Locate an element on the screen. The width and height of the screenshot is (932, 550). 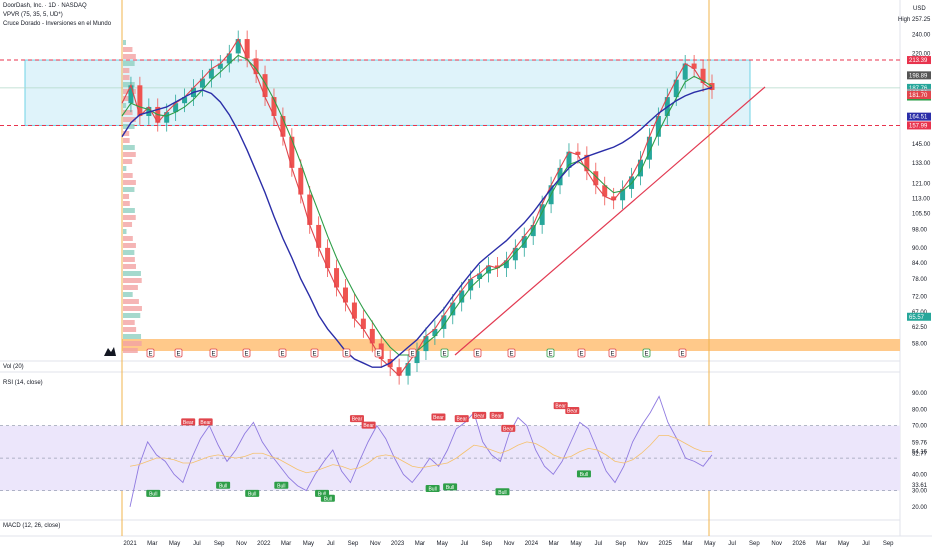
golden-cross-indicator-label: Cruce Dorado - Inversiones en el Mundo is located at coordinates (57, 24).